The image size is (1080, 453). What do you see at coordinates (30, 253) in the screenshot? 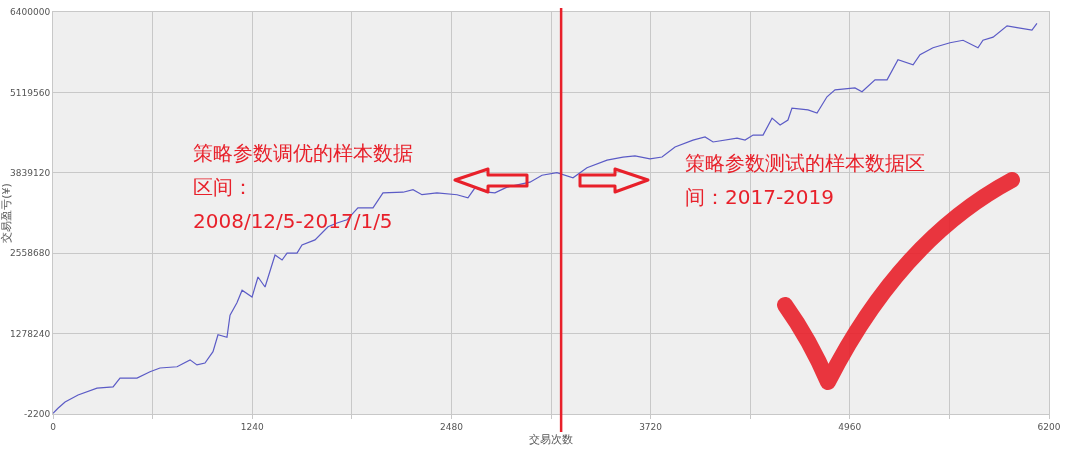
I see `y-tick-label: 2558680` at bounding box center [30, 253].